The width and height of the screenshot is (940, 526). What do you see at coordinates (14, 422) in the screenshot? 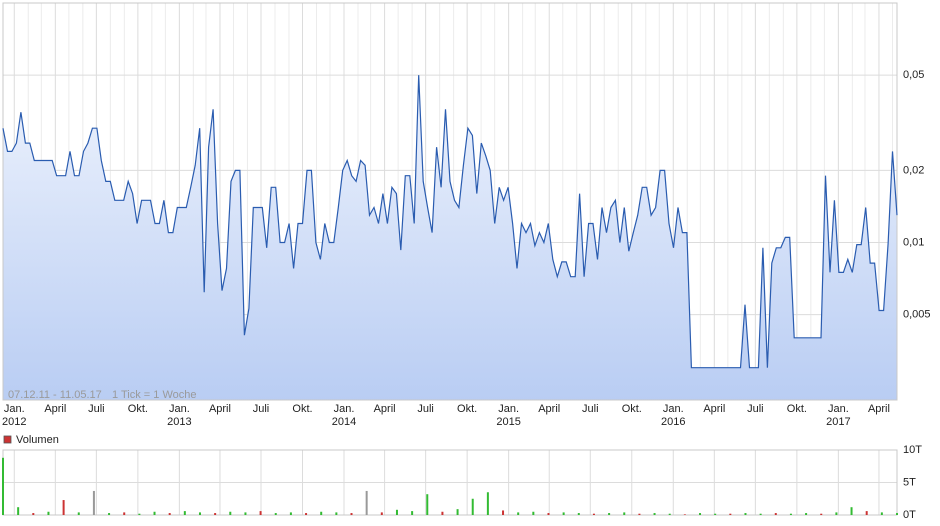
I see `x-year-label: 2012` at bounding box center [14, 422].